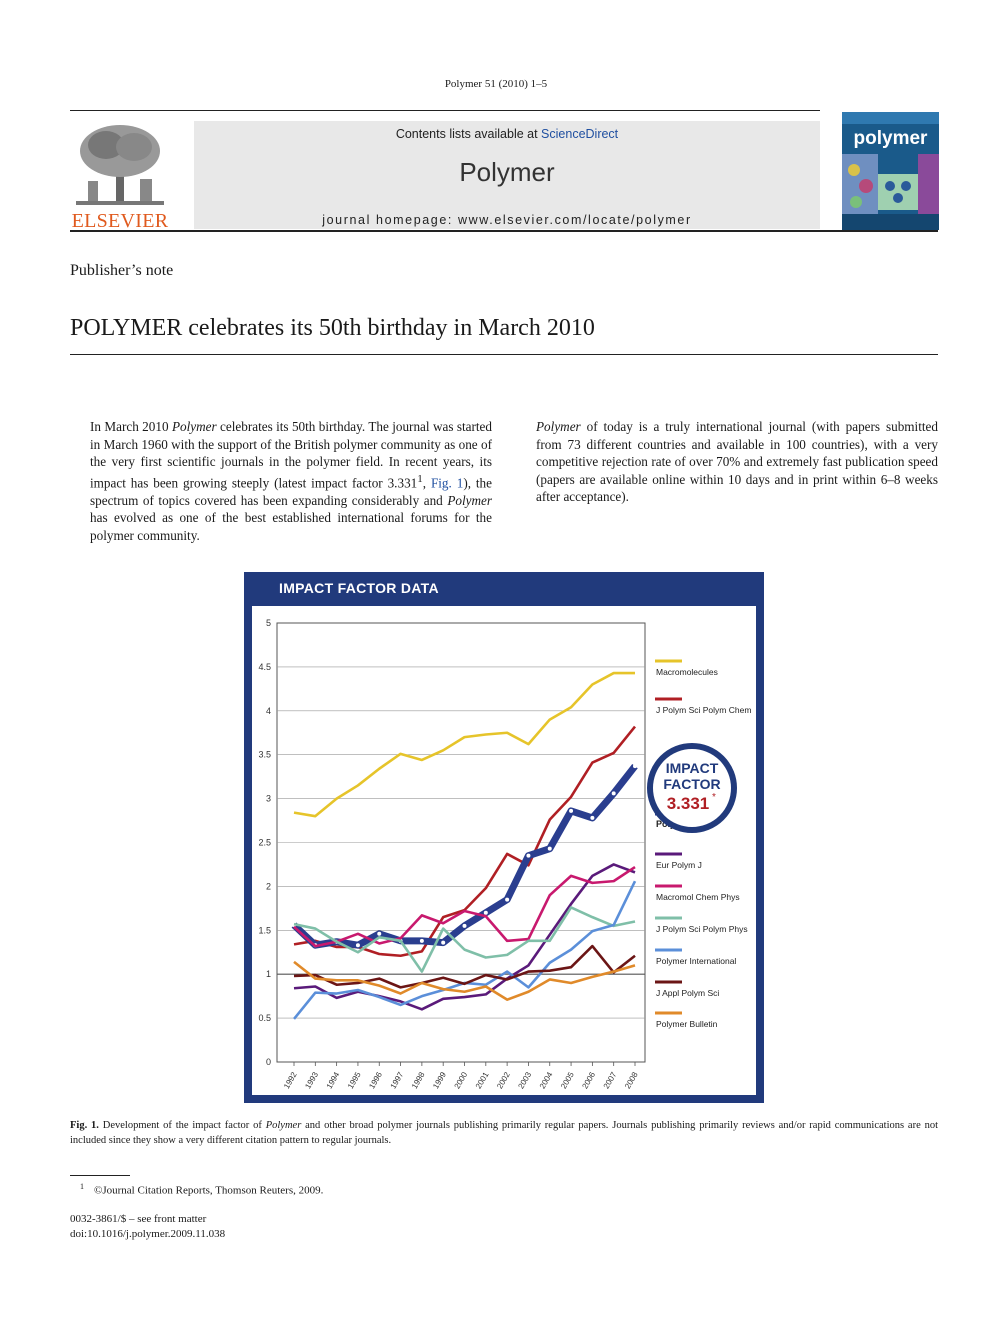 This screenshot has height=1323, width=992. What do you see at coordinates (714, 797) in the screenshot?
I see `badge-mark: *` at bounding box center [714, 797].